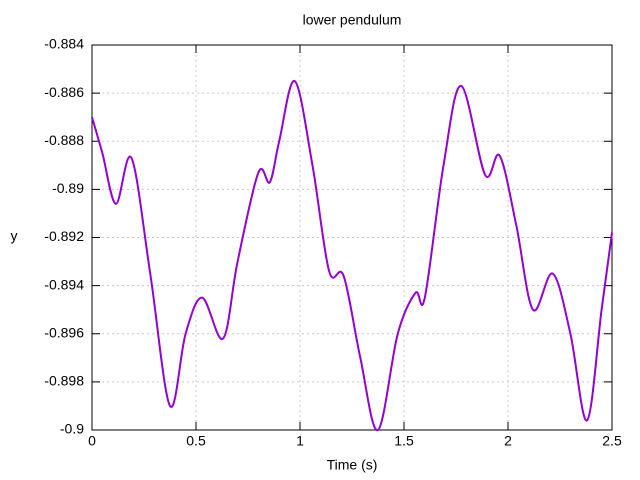 Image resolution: width=640 pixels, height=480 pixels. What do you see at coordinates (404, 441) in the screenshot?
I see `x-tick-label: 1.5` at bounding box center [404, 441].